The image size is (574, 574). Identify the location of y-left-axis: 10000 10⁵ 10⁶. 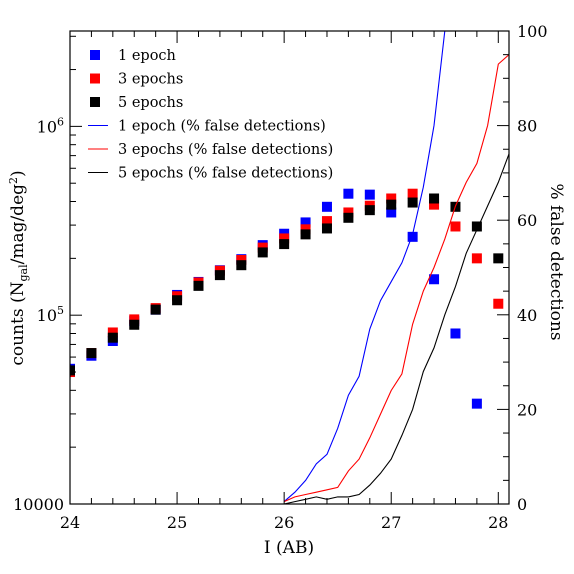
(47, 274).